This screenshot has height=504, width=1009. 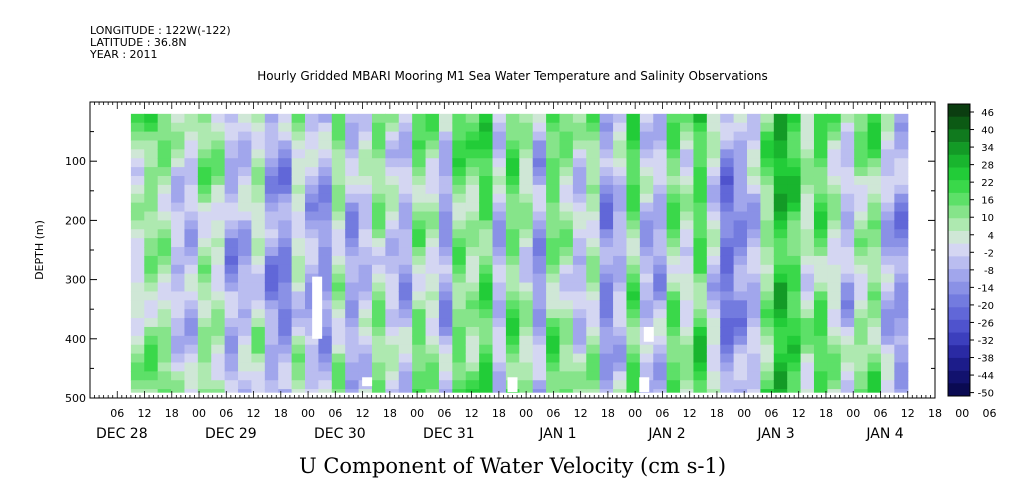 I want to click on colorbar-swatch, so click(x=959, y=149).